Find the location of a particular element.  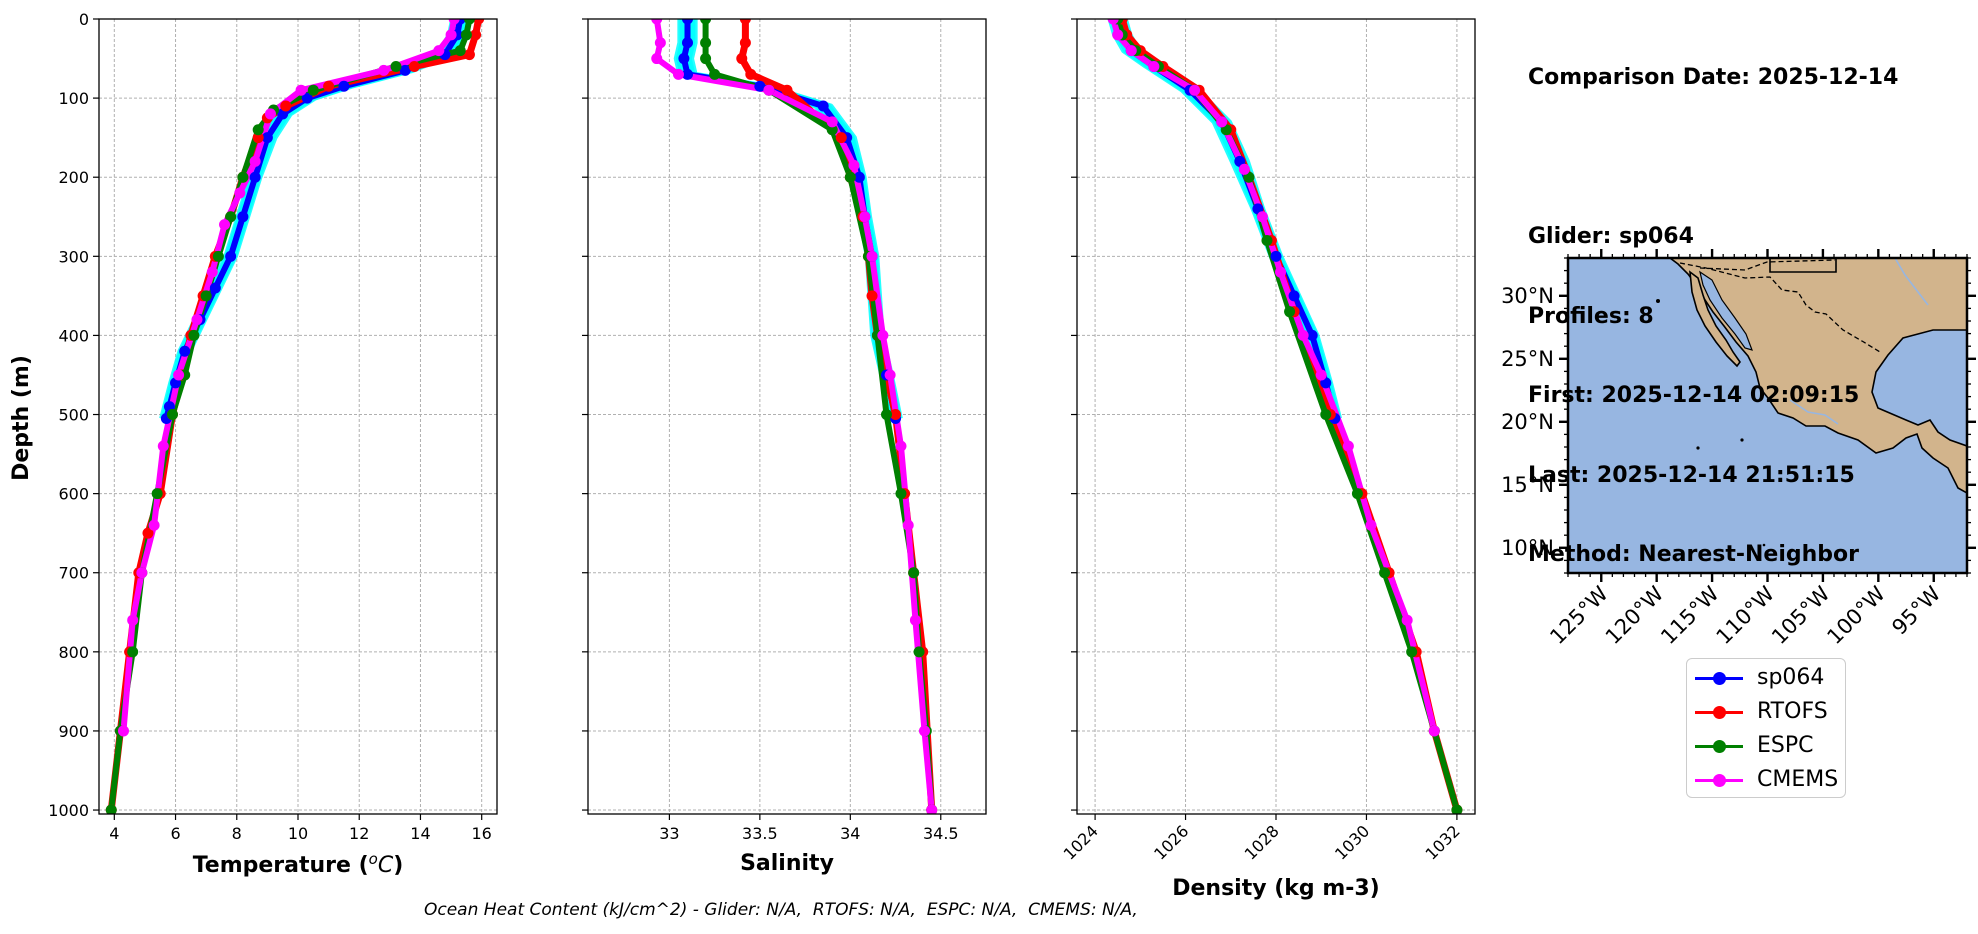

x-tick-label: 1030 is located at coordinates (1352, 842).